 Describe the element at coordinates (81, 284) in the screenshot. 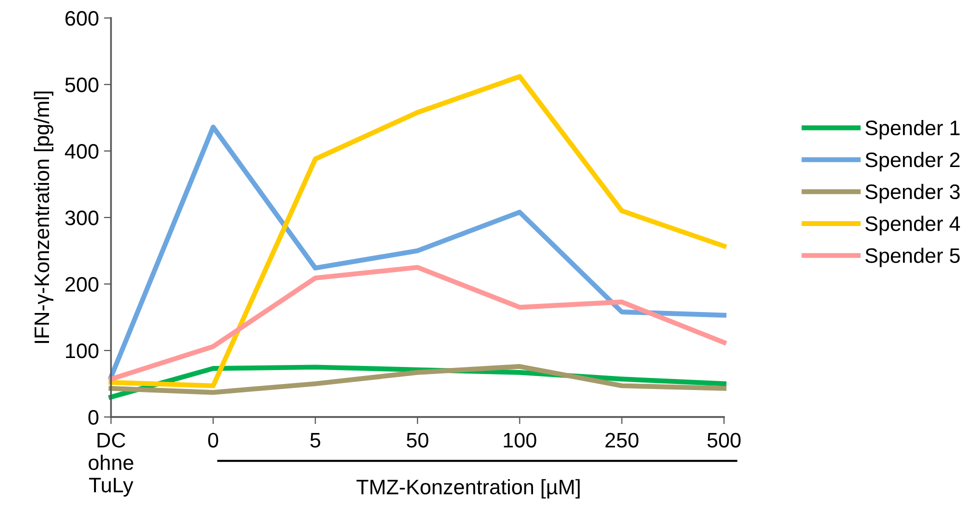

I see `y-tick-label: 200` at that location.